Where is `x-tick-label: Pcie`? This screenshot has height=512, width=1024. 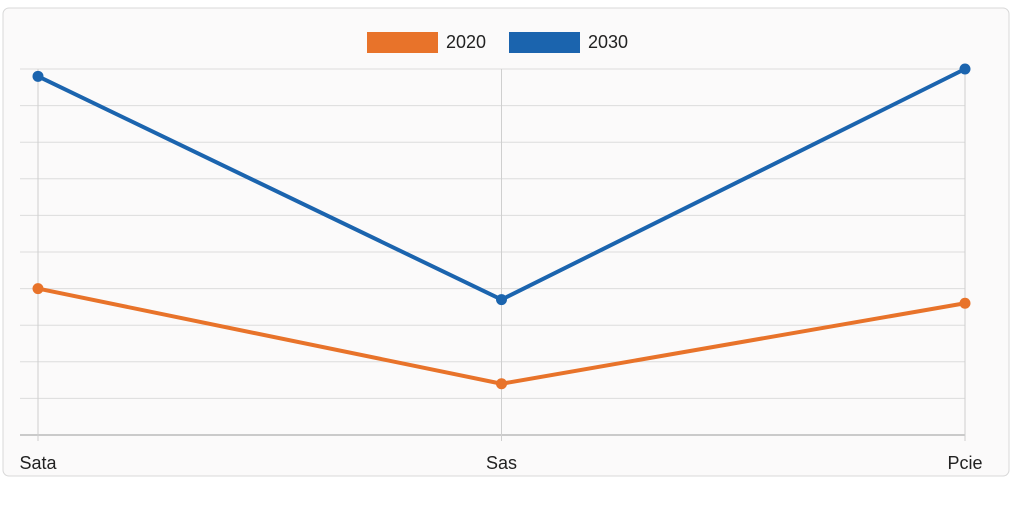
x-tick-label: Pcie is located at coordinates (964, 463).